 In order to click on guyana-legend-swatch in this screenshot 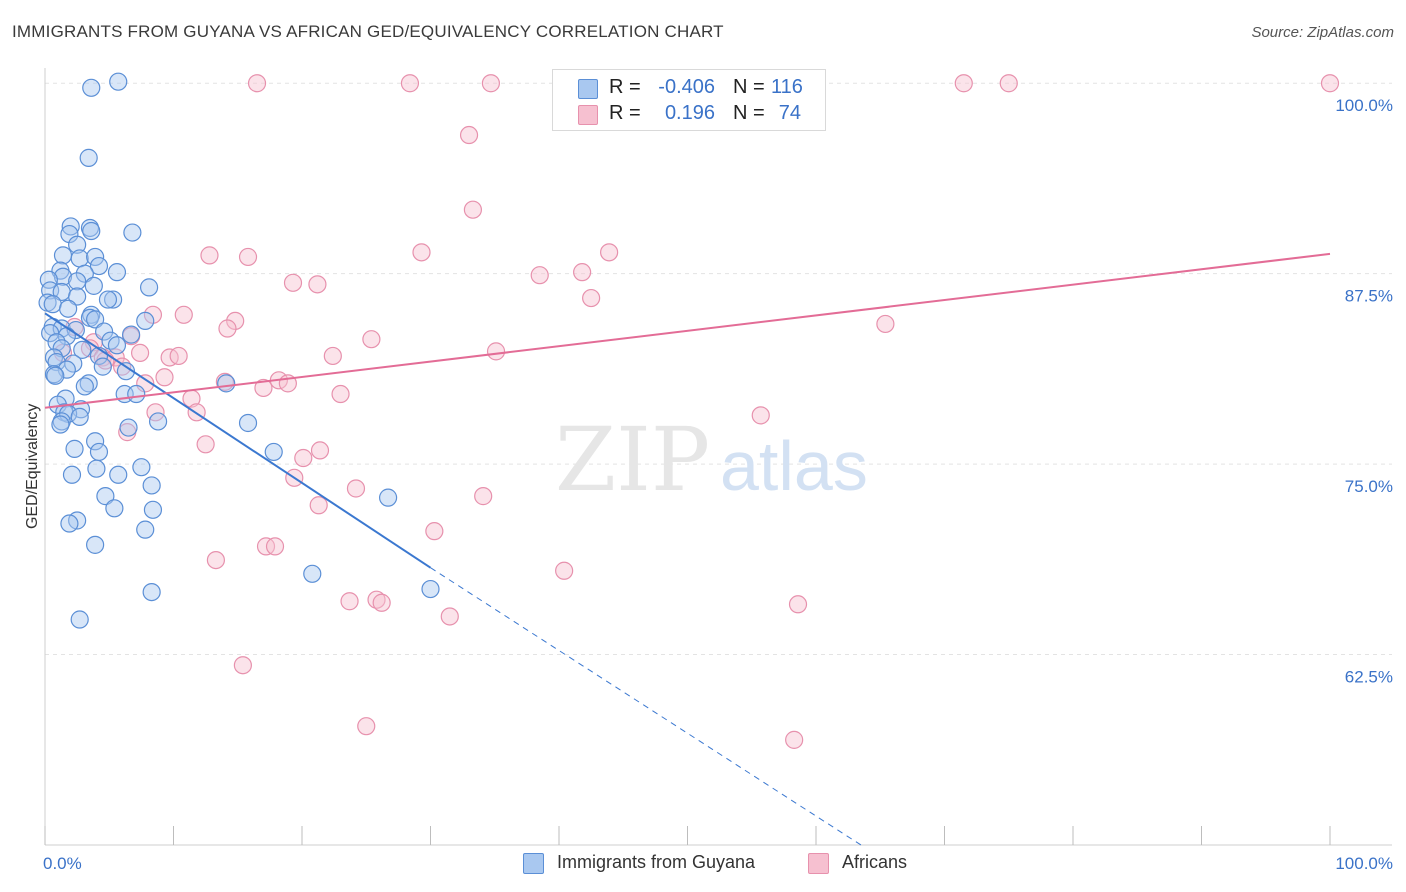, I will do `click(533, 863)`.